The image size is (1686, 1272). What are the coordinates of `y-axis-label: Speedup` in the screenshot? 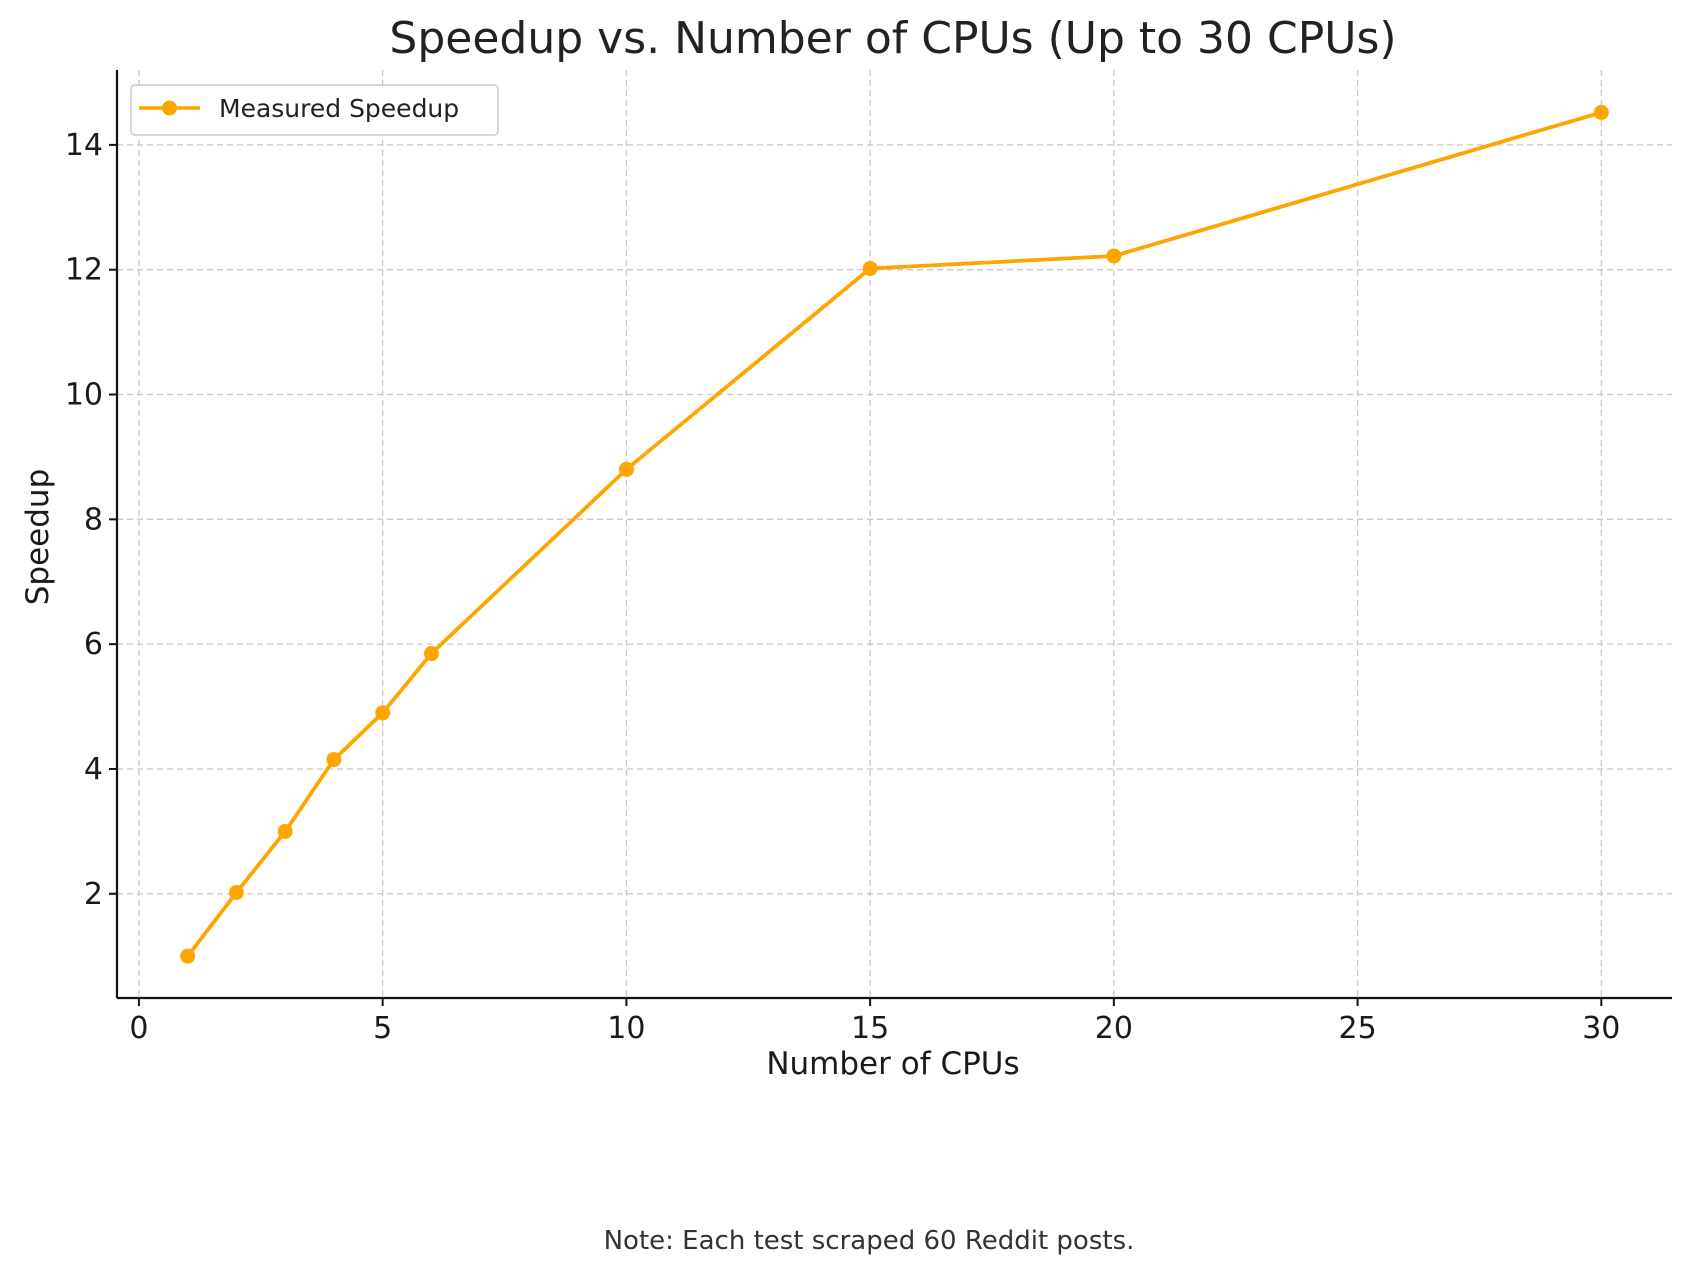 It's located at (38, 537).